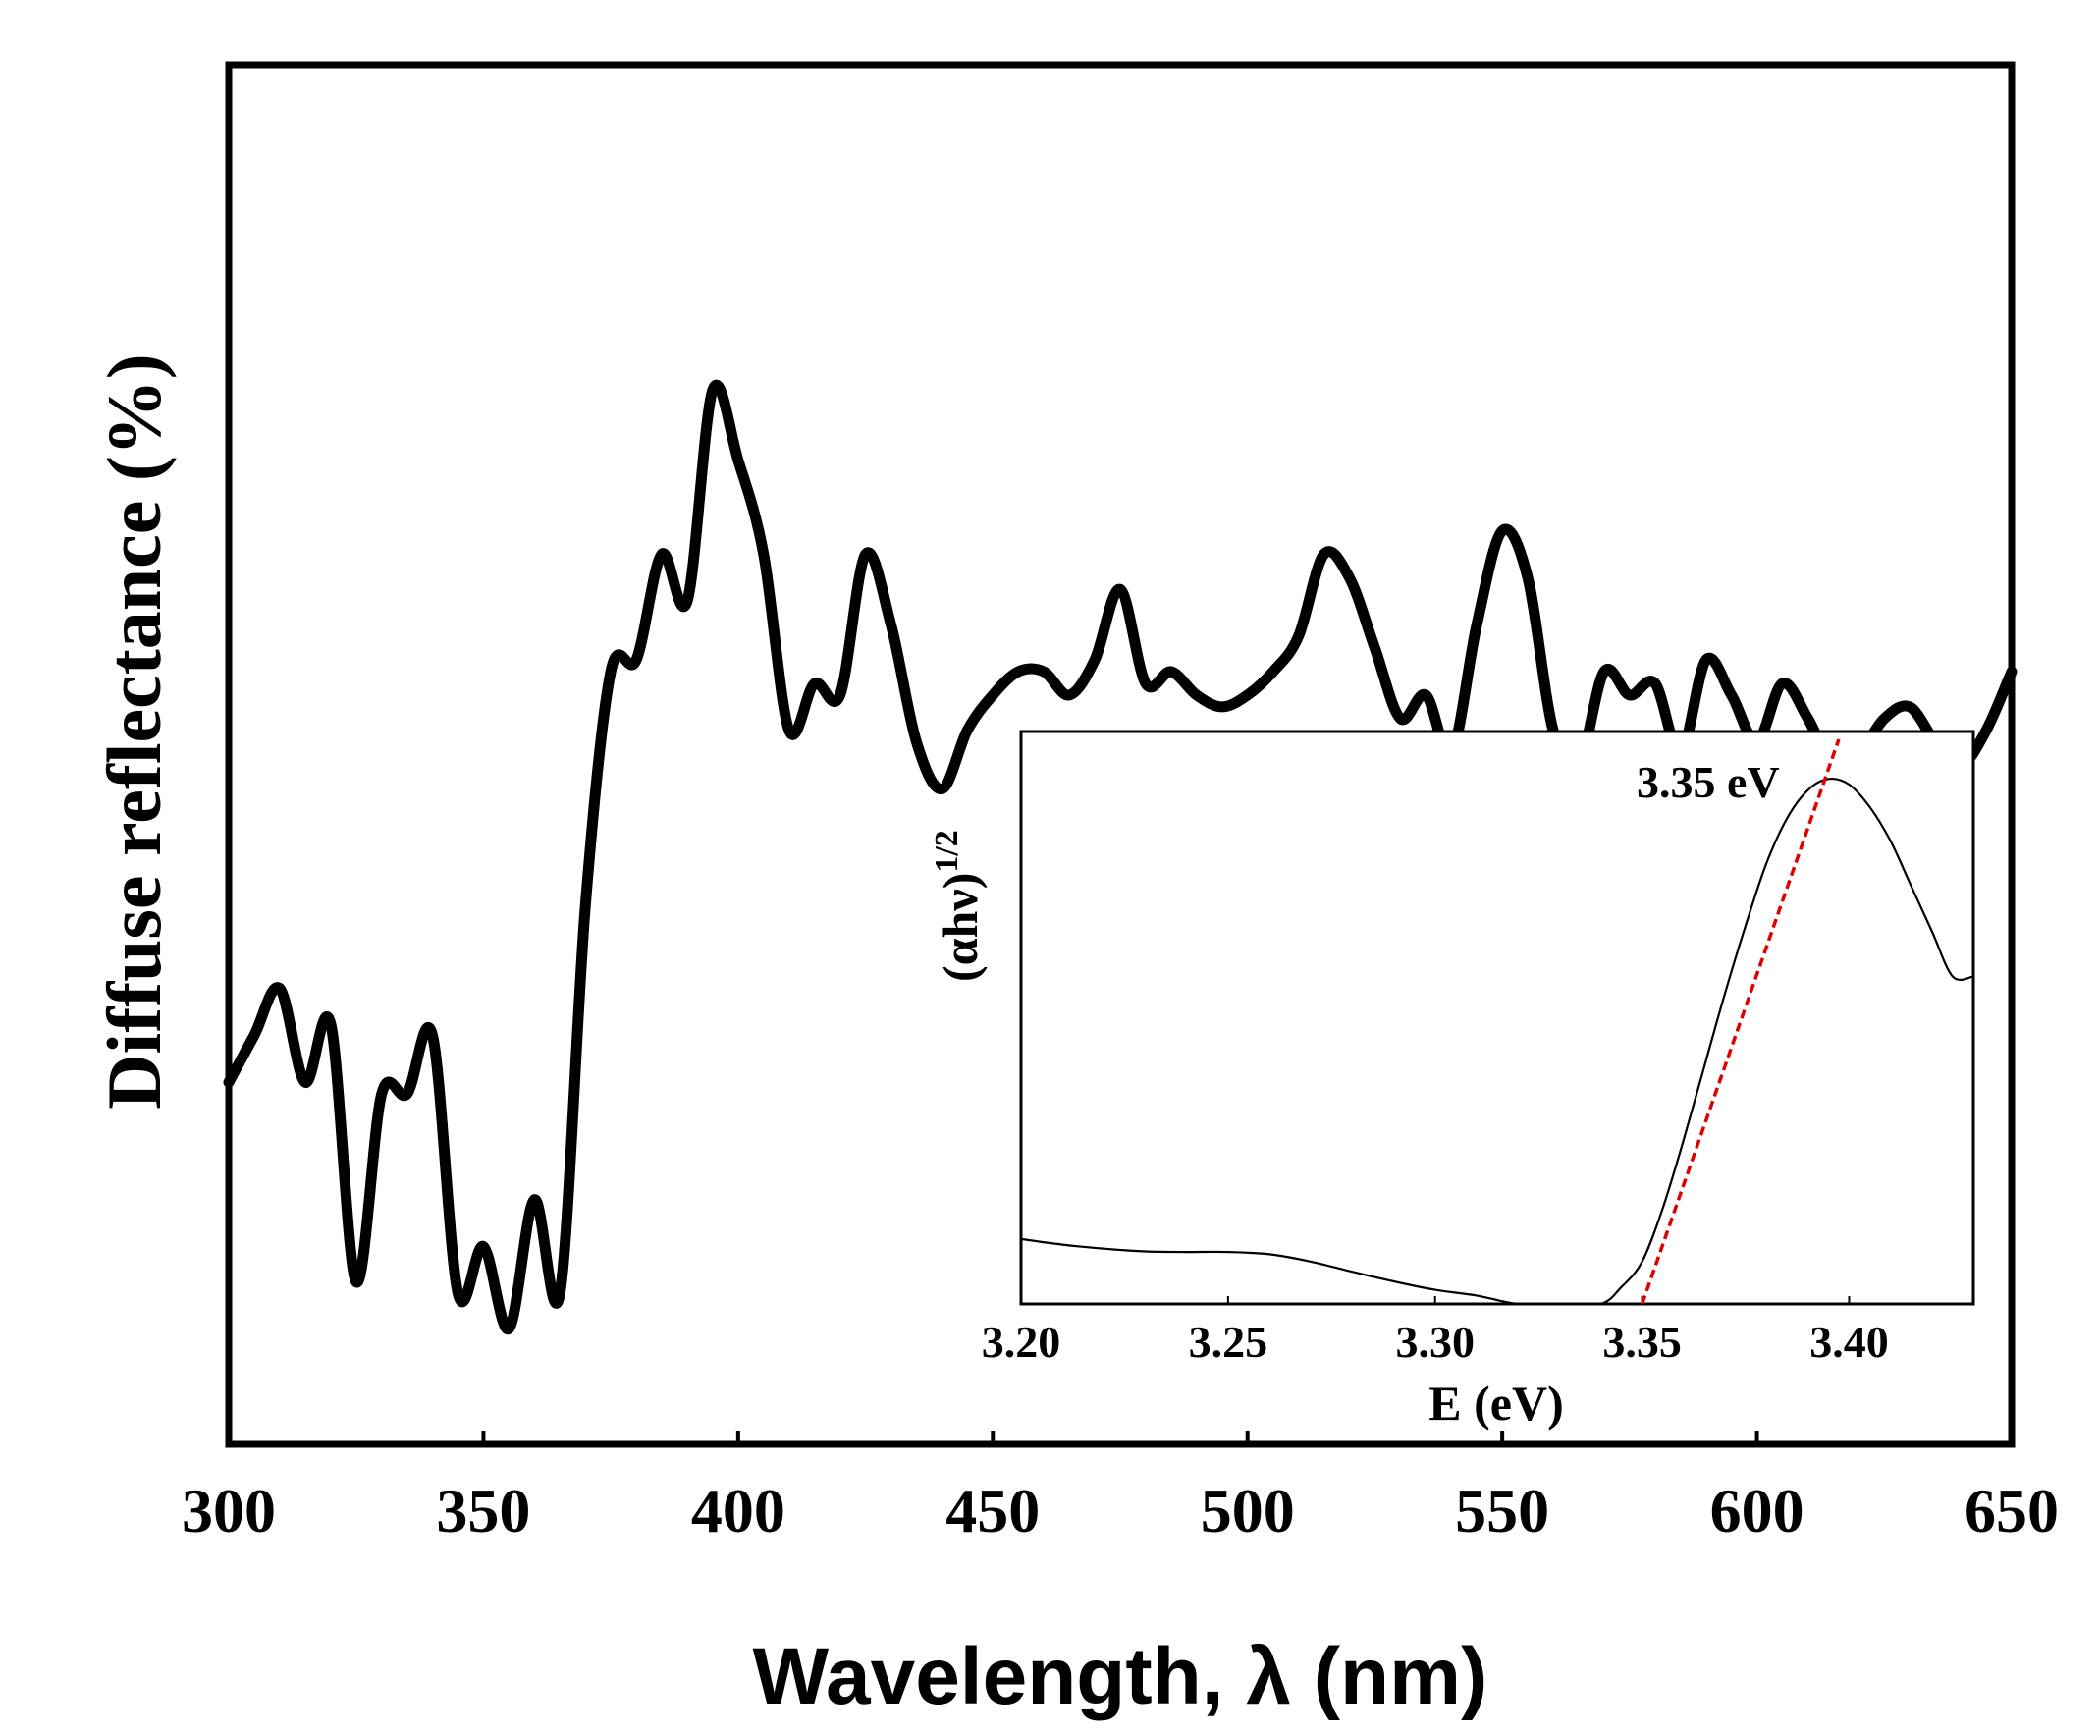  Describe the element at coordinates (1120, 1676) in the screenshot. I see `main-x-axis-title: Wavelength, λ (nm)` at that location.